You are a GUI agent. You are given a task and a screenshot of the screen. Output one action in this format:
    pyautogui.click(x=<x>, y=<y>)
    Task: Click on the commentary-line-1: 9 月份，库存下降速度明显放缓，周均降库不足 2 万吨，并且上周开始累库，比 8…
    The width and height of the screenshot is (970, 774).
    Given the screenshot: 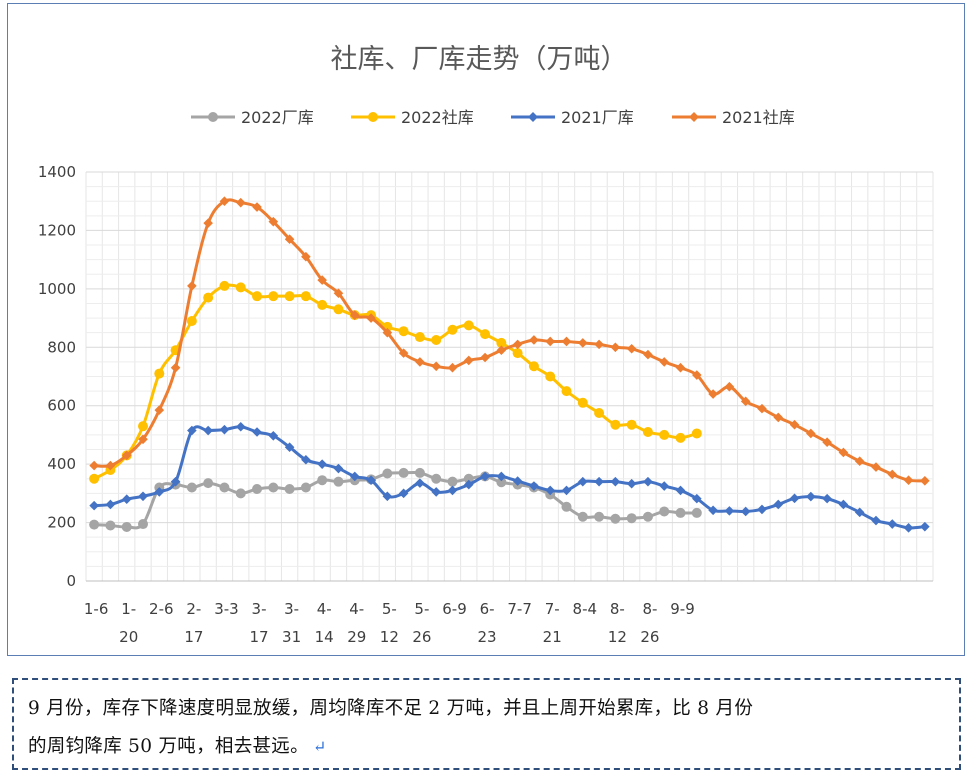 What is the action you would take?
    pyautogui.click(x=391, y=708)
    